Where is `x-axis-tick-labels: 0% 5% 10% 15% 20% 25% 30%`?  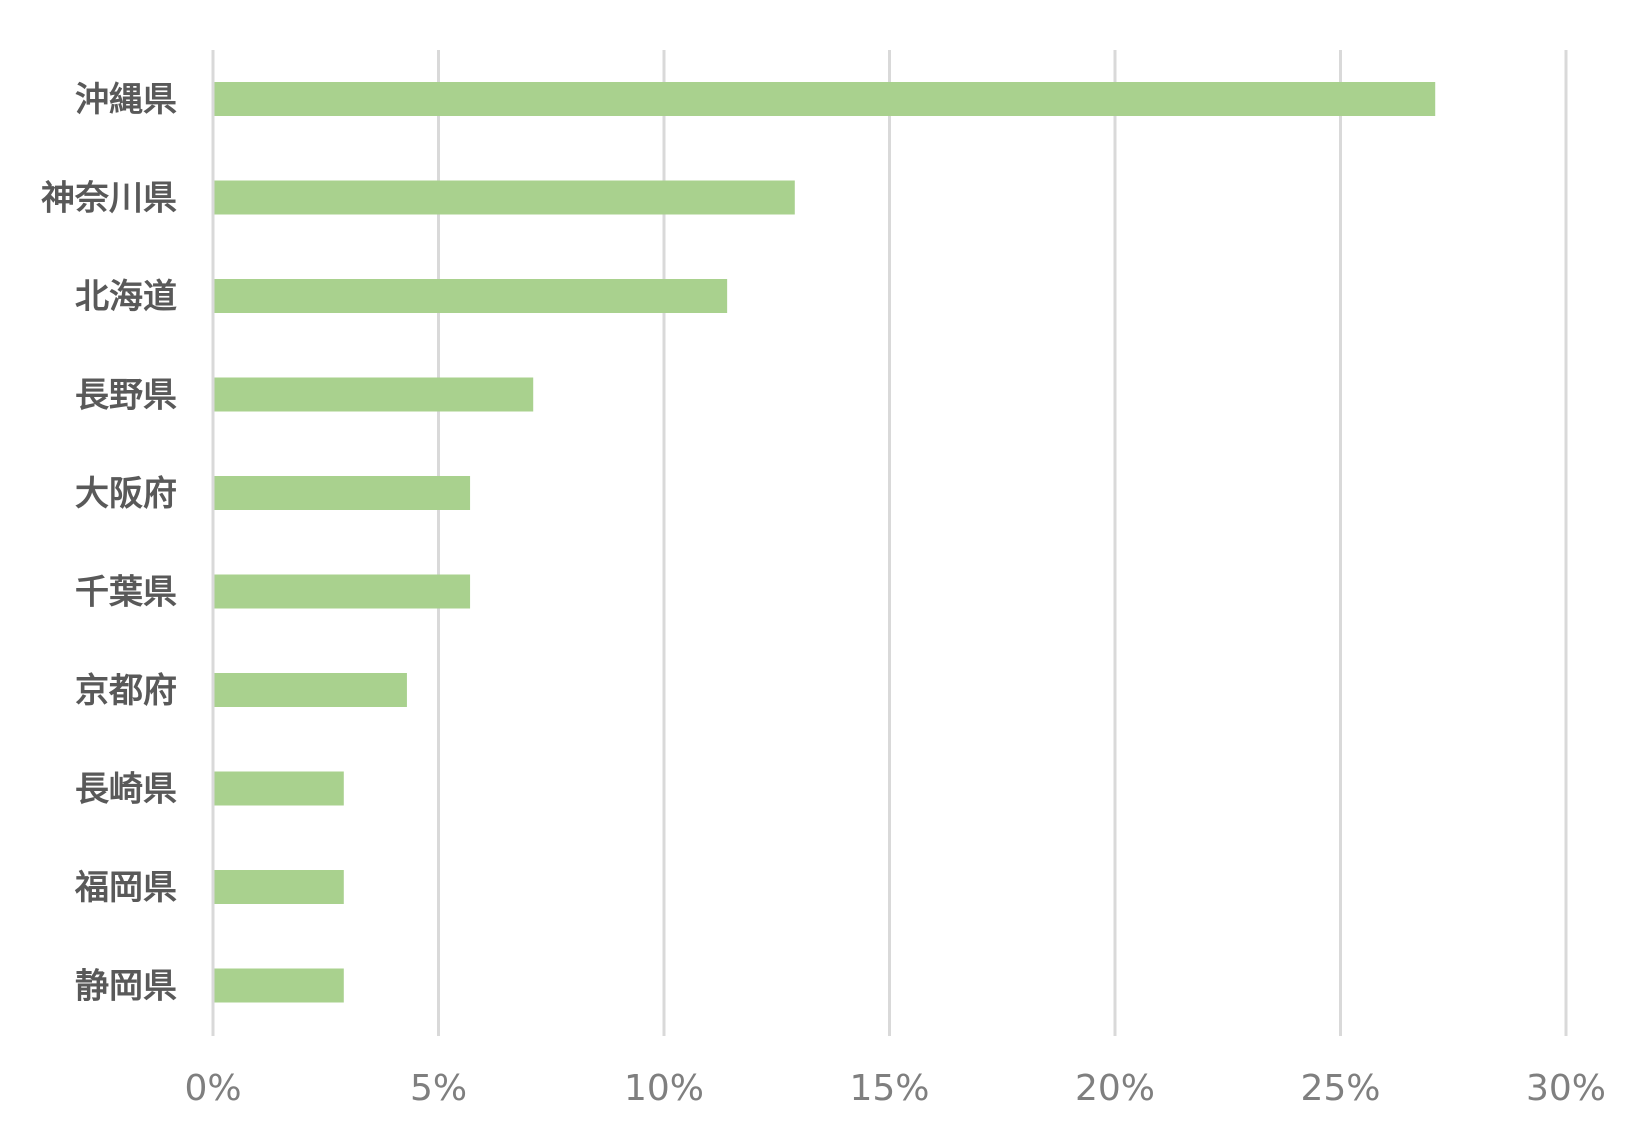
x-axis-tick-labels: 0% 5% 10% 15% 20% 25% 30% is located at coordinates (895, 1088).